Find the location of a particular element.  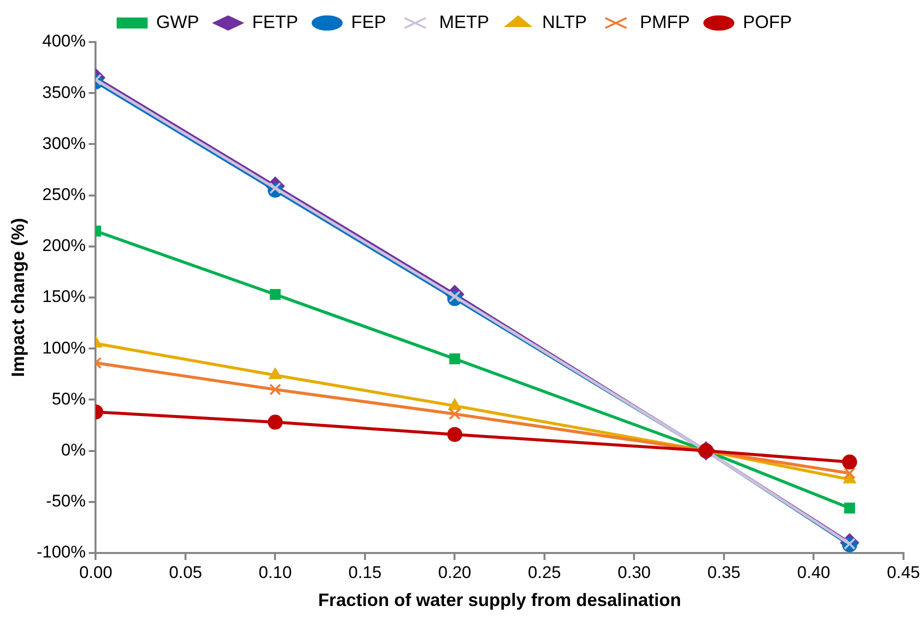

y-tick-label: 250% is located at coordinates (64, 194).